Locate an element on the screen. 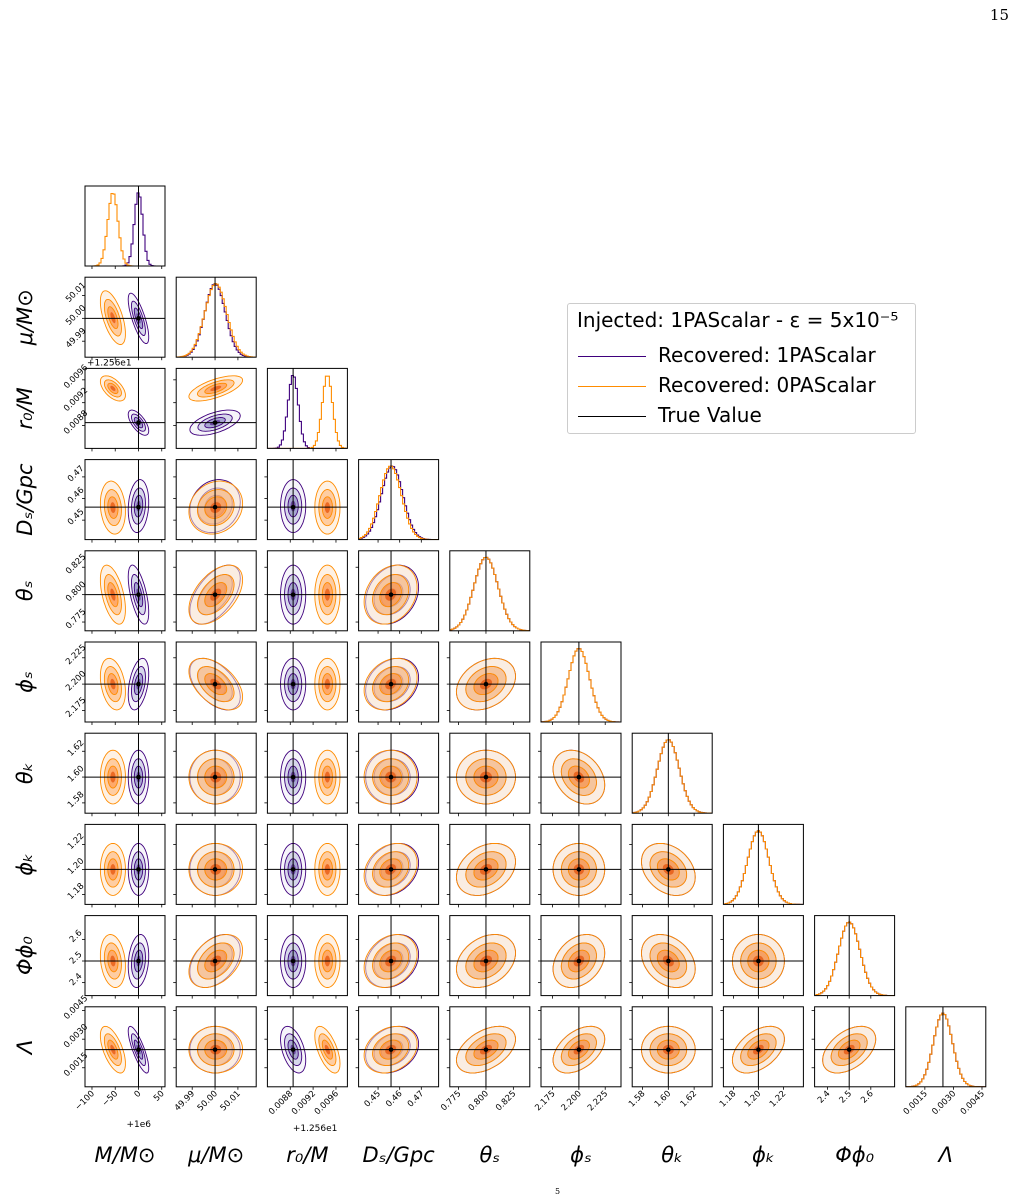 Image resolution: width=1017 pixels, height=1199 pixels. x-axis-label-param-1: M/M⊙ is located at coordinates (125, 1155).